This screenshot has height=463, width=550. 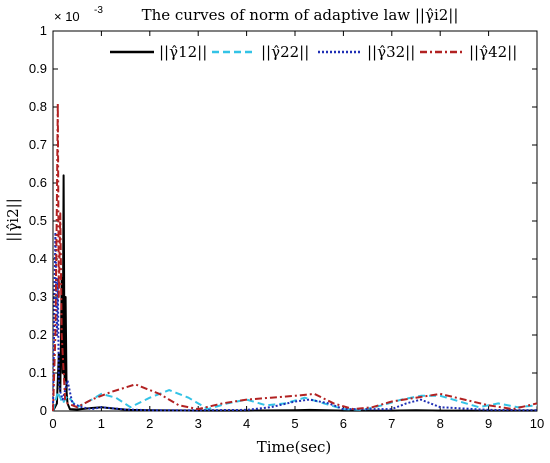 What do you see at coordinates (285, 52) in the screenshot?
I see `legend-label-2: ||γ̂22||` at bounding box center [285, 52].